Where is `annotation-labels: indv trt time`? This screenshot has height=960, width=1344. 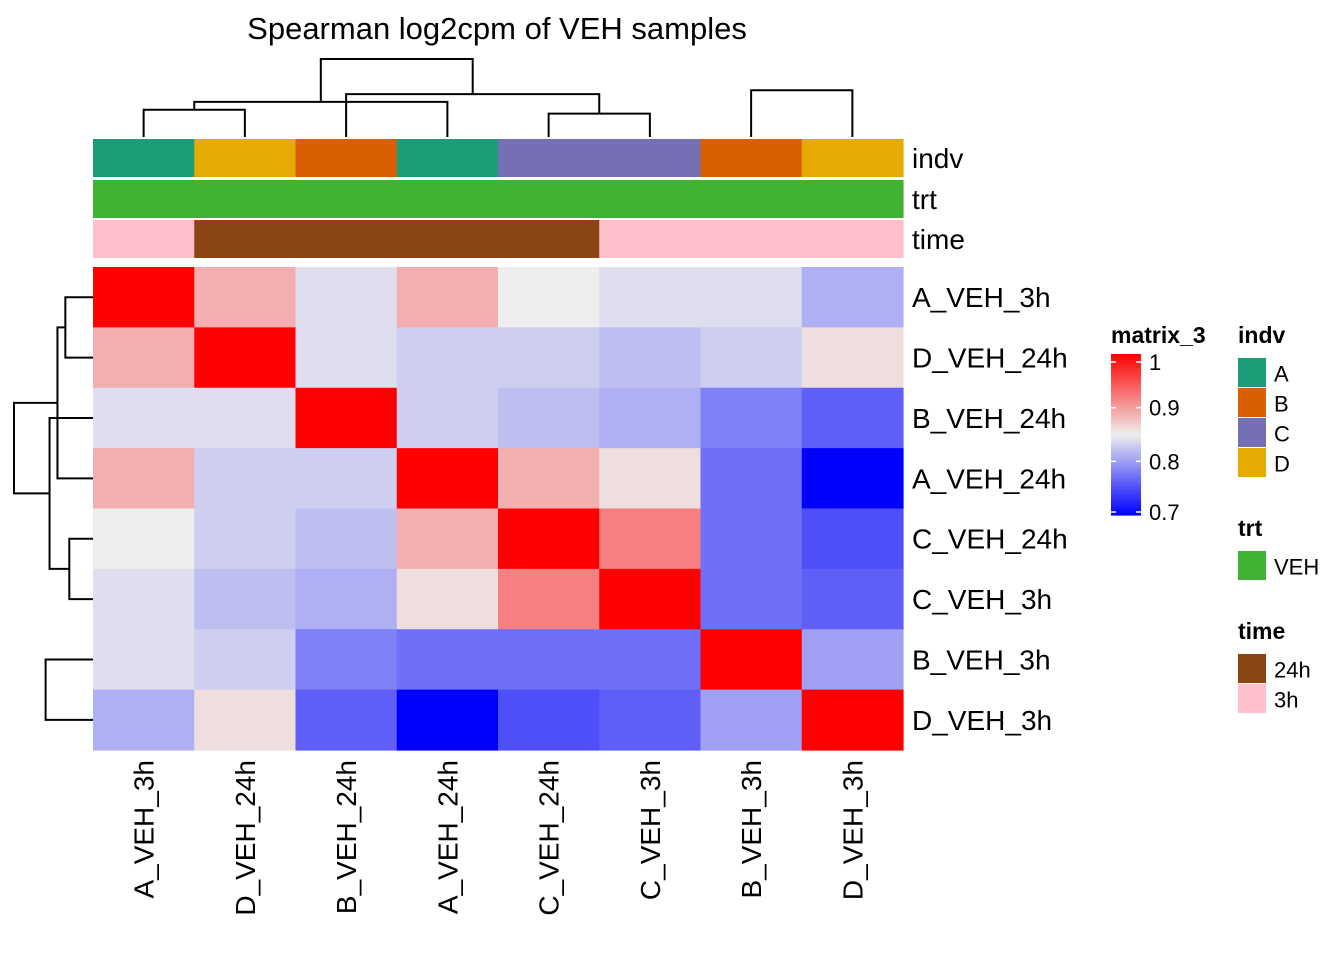
annotation-labels: indv trt time is located at coordinates (938, 199).